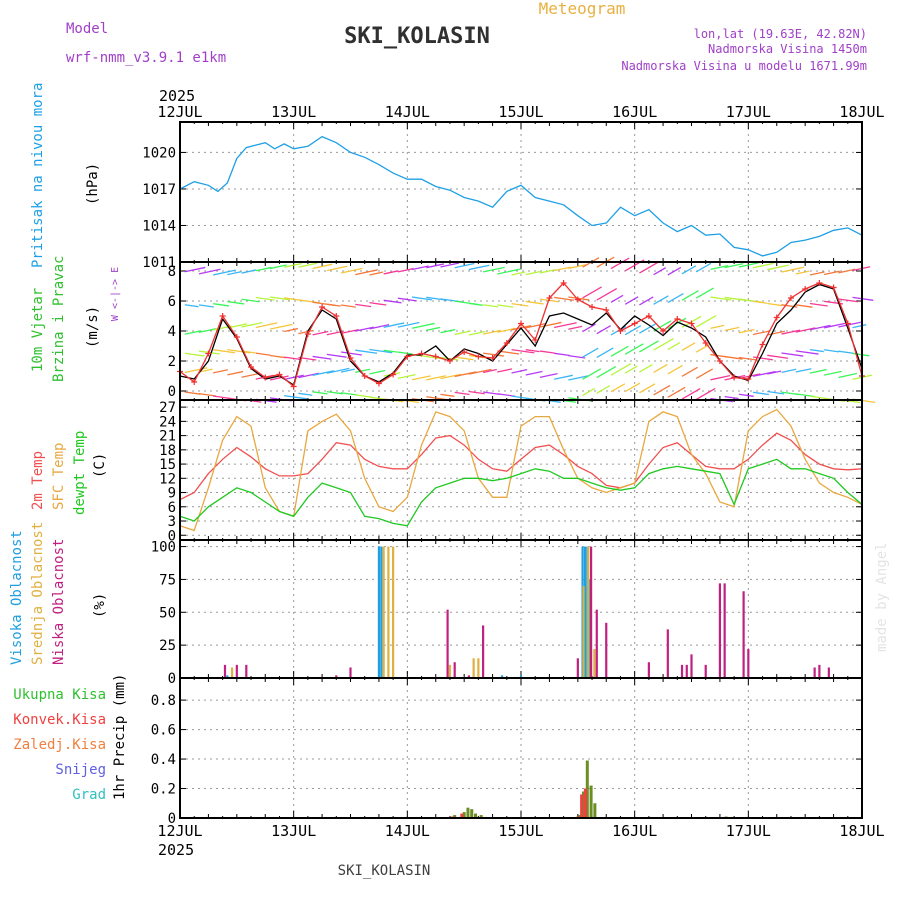  Describe the element at coordinates (580, 816) in the screenshot. I see `precip-bar-ukupna-kisa` at that location.